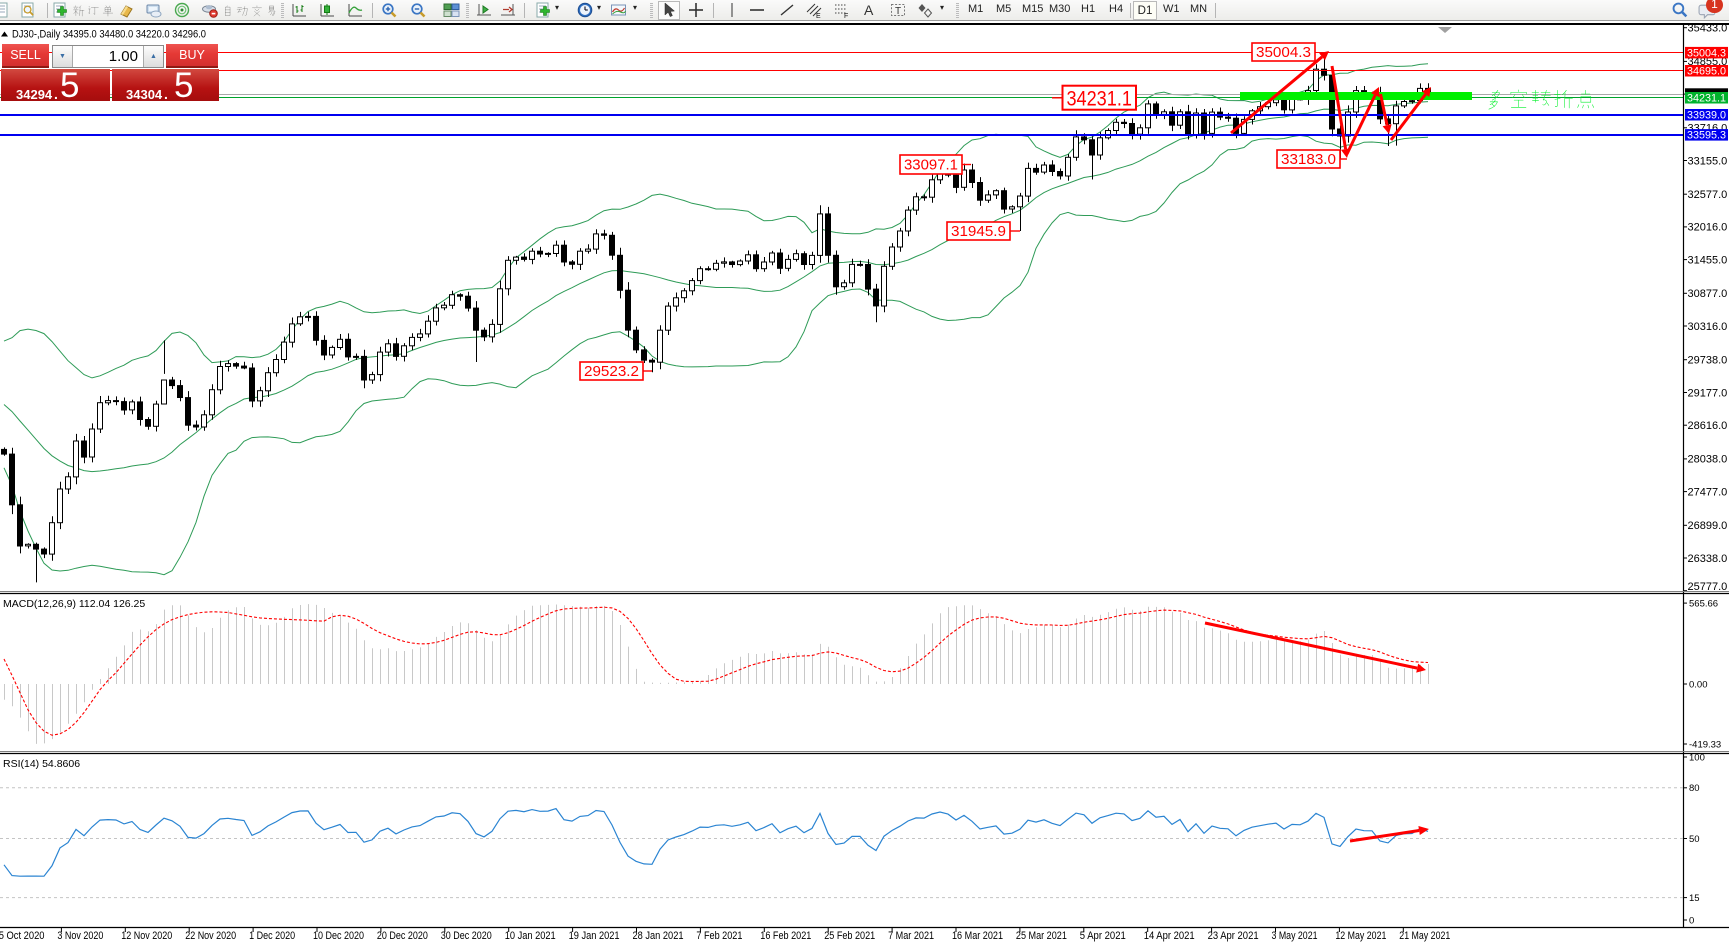 The height and width of the screenshot is (943, 1729). I want to click on svg-text: 31455.0, so click(1708, 260).